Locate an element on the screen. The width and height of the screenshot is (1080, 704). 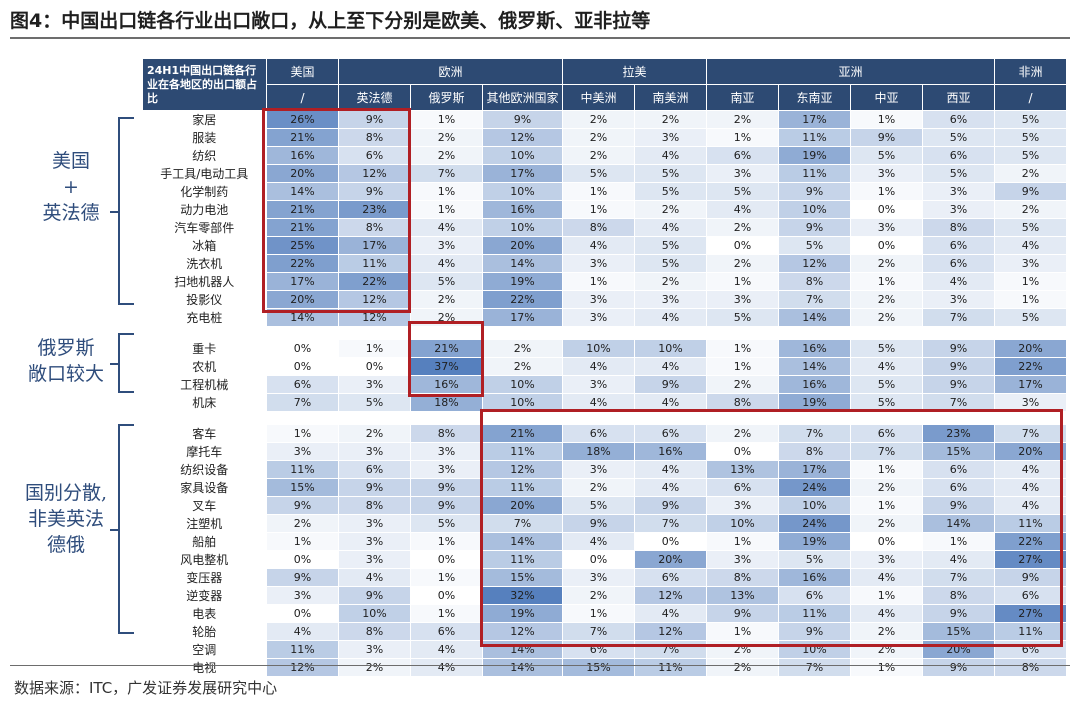
row-label: 重卡 is located at coordinates (204, 348).